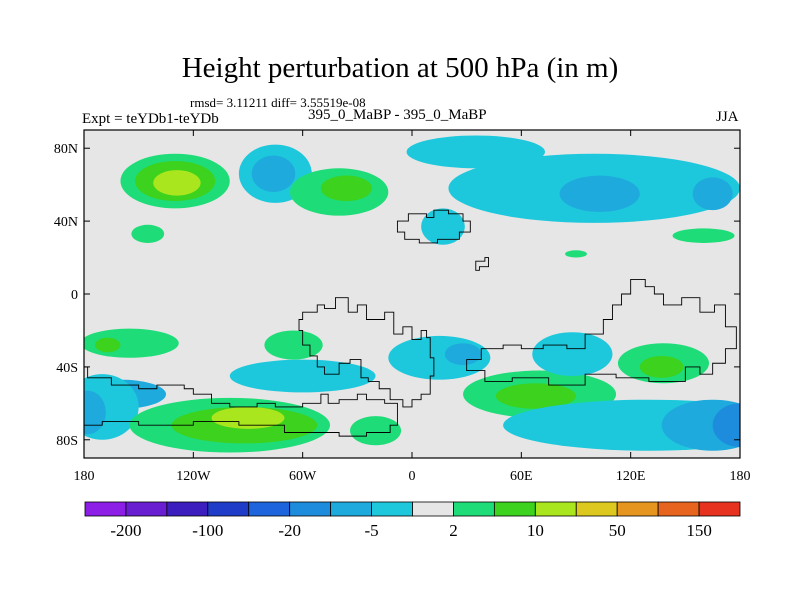 This screenshot has height=600, width=800. I want to click on colorbar-label: -5, so click(371, 530).